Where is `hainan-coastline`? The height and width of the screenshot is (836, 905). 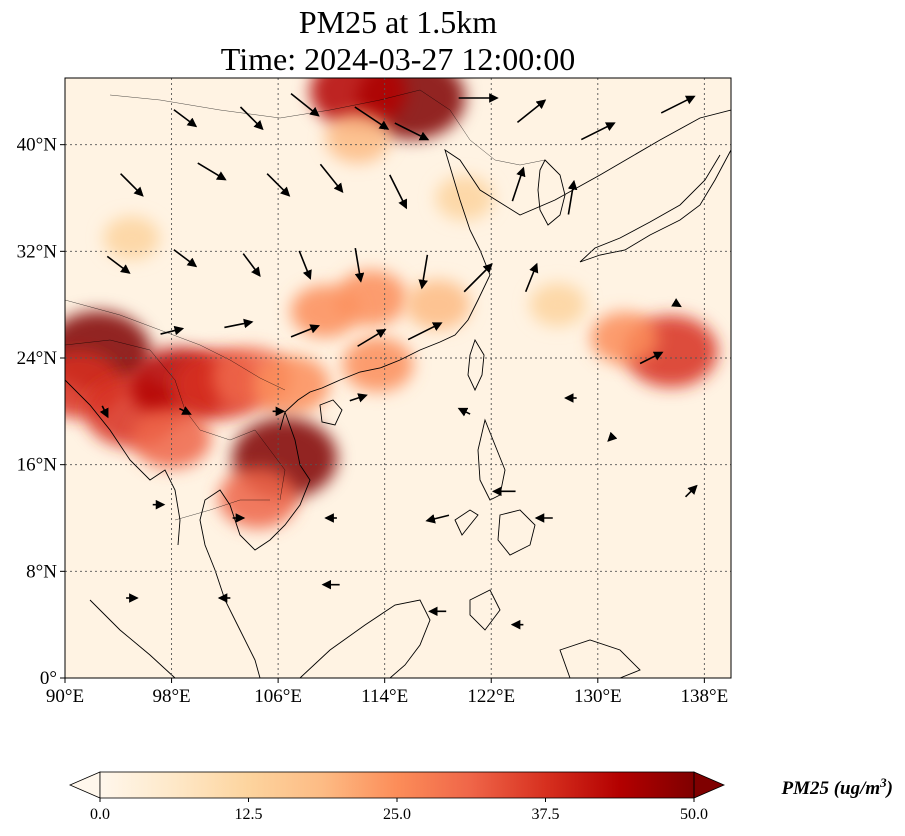
hainan-coastline is located at coordinates (331, 412).